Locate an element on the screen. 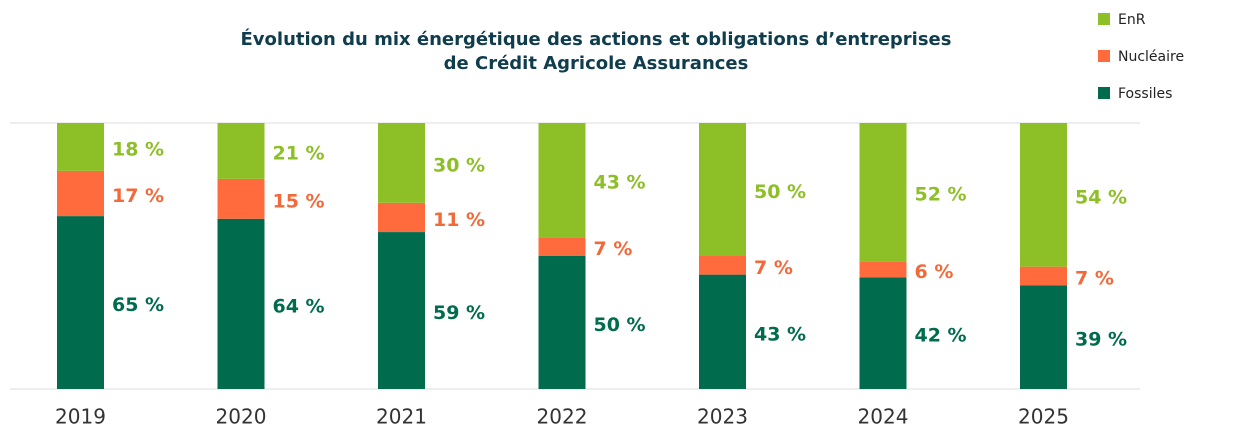 The height and width of the screenshot is (427, 1243). value-label: 30 % is located at coordinates (459, 165).